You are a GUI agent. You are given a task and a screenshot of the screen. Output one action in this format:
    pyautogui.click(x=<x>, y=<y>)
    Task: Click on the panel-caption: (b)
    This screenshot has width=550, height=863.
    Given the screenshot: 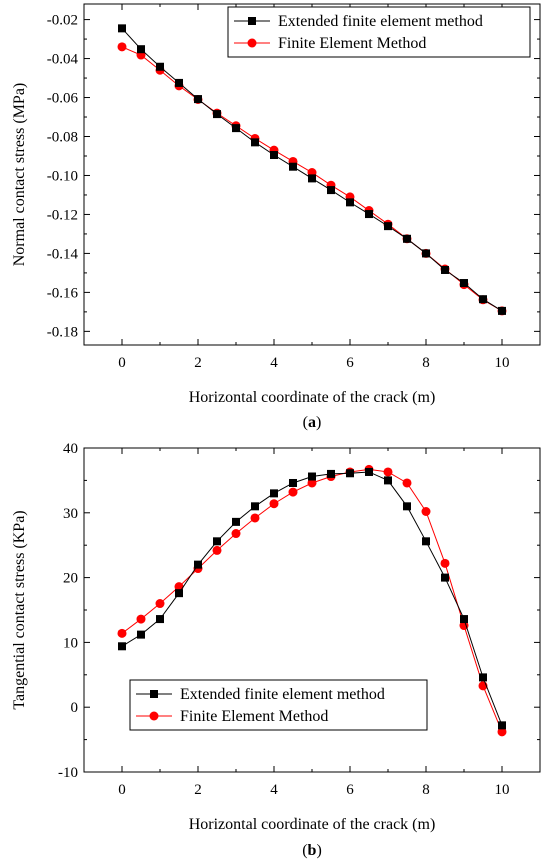 What is the action you would take?
    pyautogui.click(x=312, y=850)
    